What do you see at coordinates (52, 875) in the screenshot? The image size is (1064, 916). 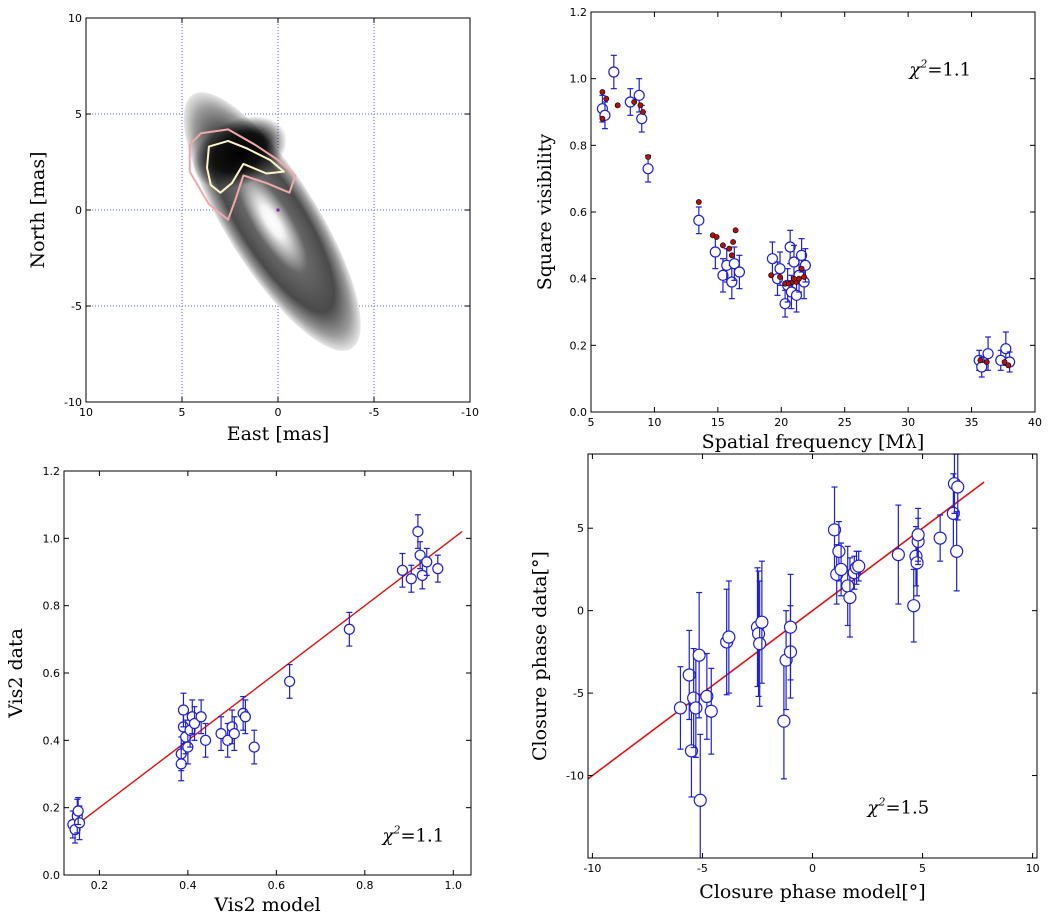 I see `y-tick-label: 0.0` at bounding box center [52, 875].